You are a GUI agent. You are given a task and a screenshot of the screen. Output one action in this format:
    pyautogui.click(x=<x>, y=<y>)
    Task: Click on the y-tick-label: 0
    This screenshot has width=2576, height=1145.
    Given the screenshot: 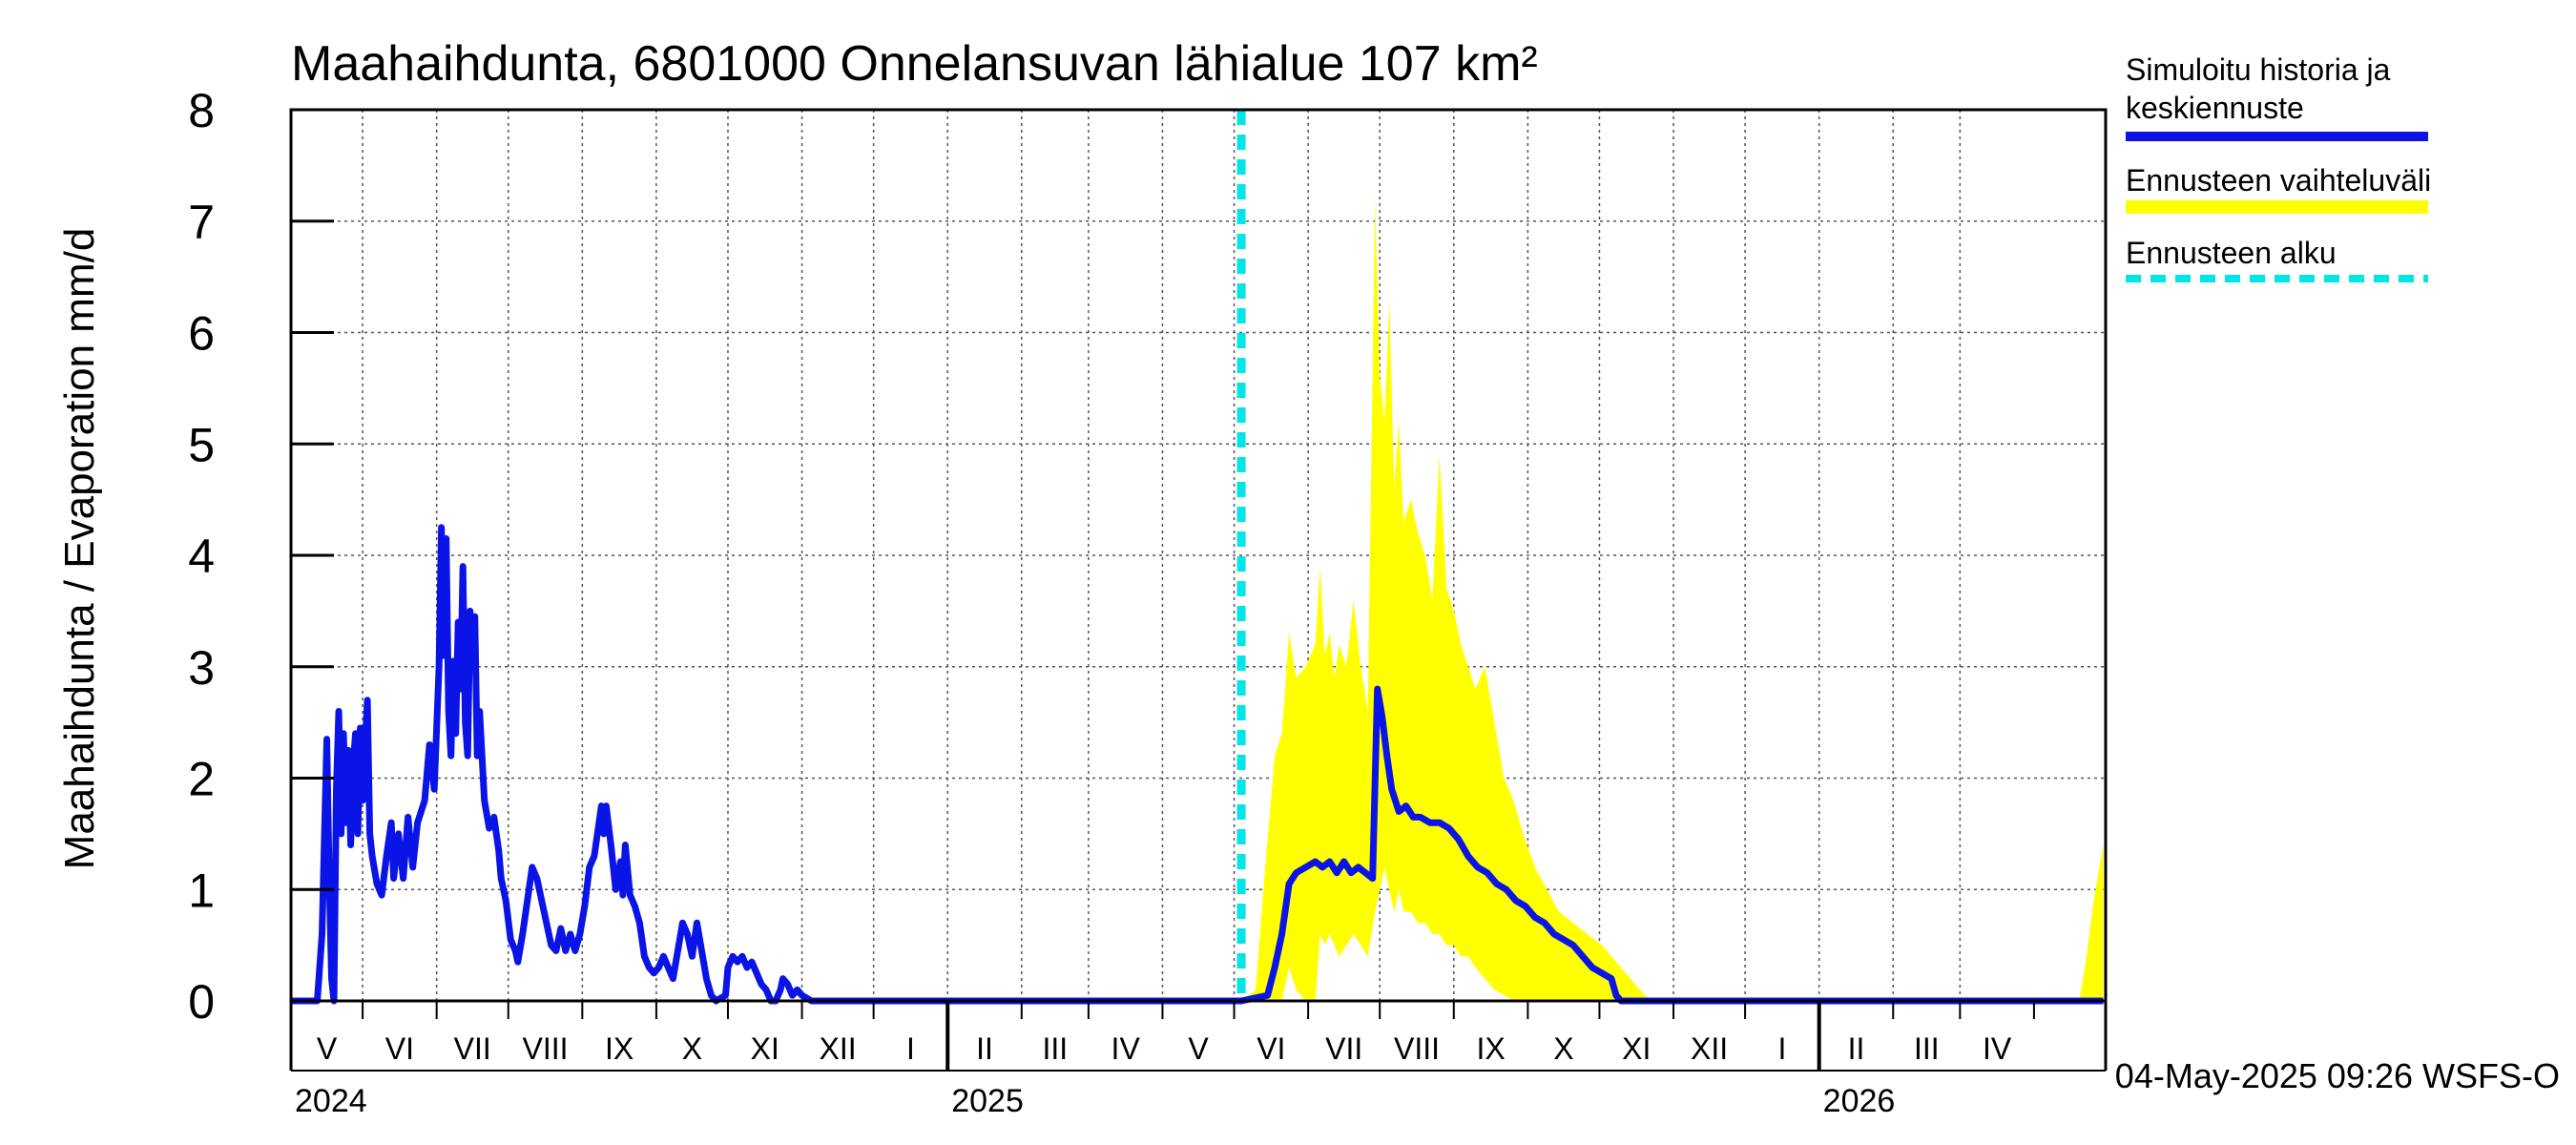 What is the action you would take?
    pyautogui.click(x=201, y=1002)
    